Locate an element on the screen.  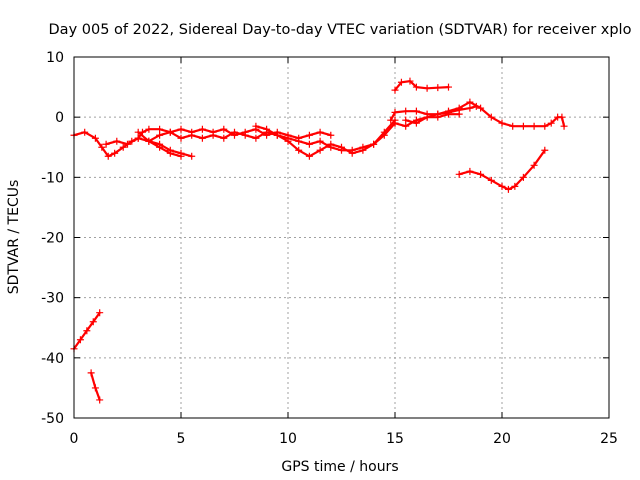
y-tick-label: 10 is located at coordinates (55, 58).